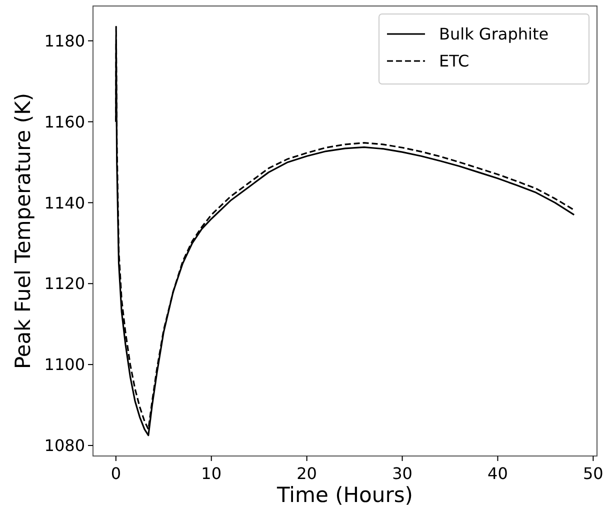  I want to click on y-tick-label: 1180, so click(64, 40).